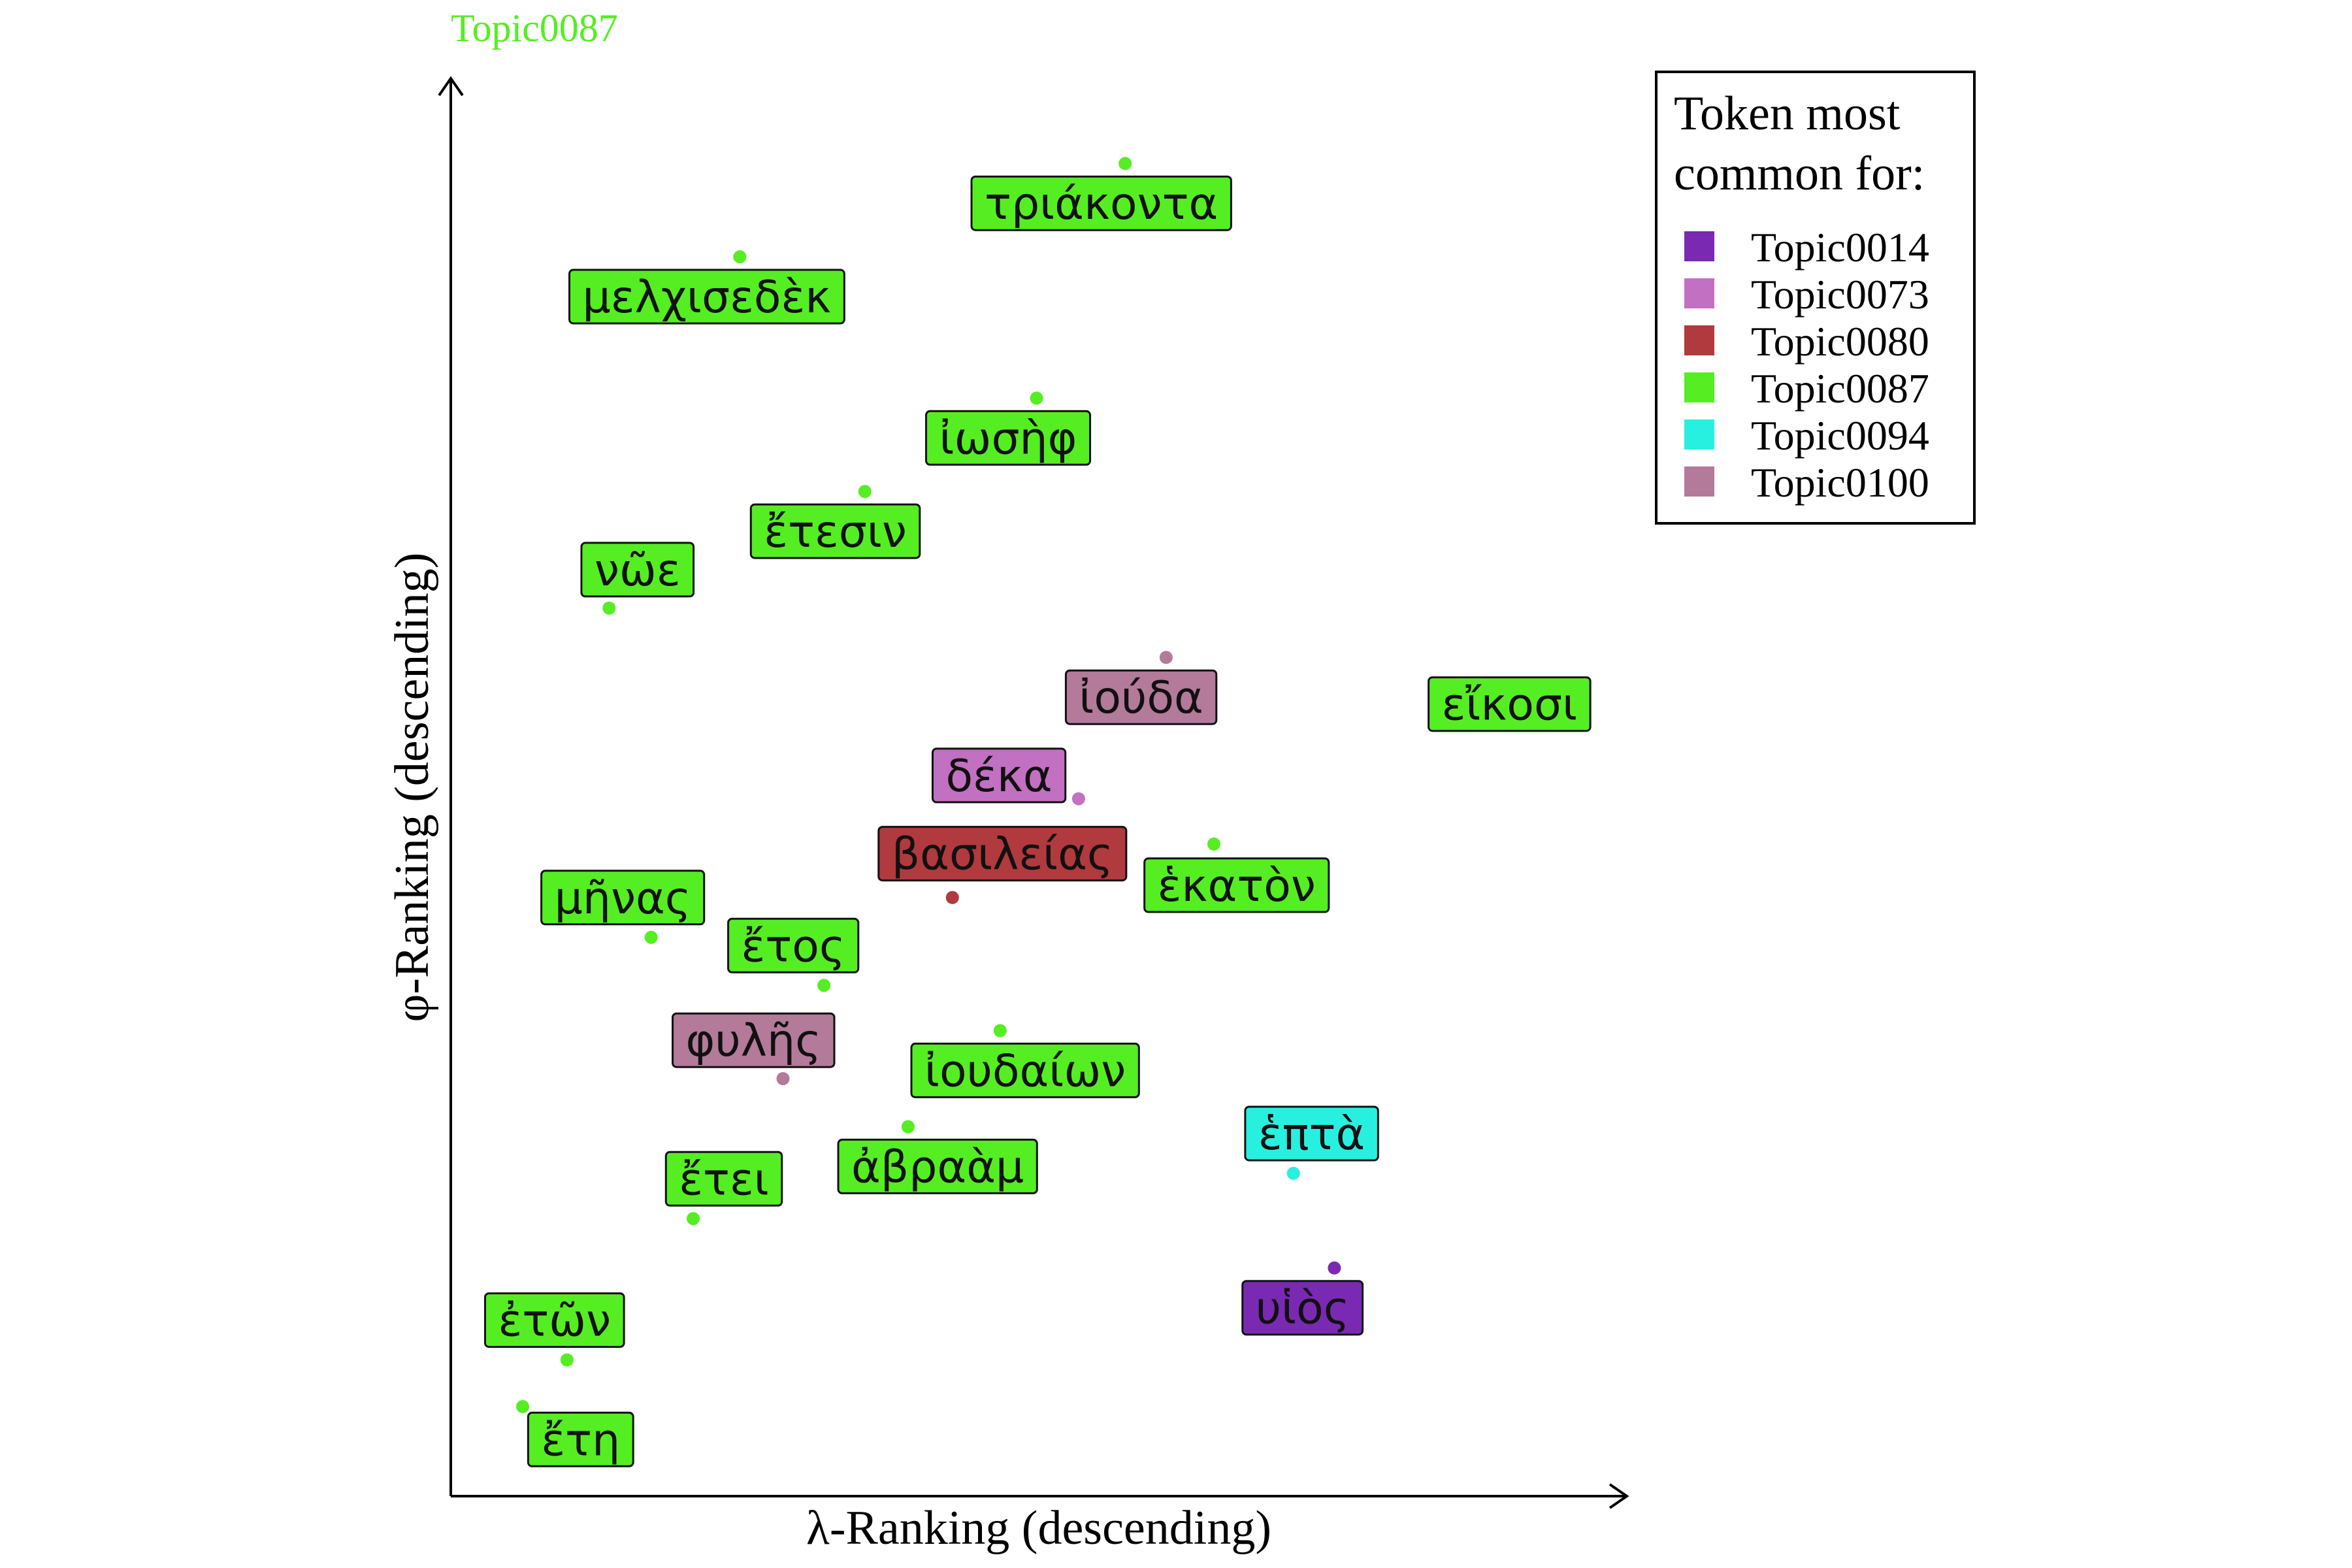 The image size is (2352, 1568). Describe the element at coordinates (534, 28) in the screenshot. I see `chart-title: Topic0087` at that location.